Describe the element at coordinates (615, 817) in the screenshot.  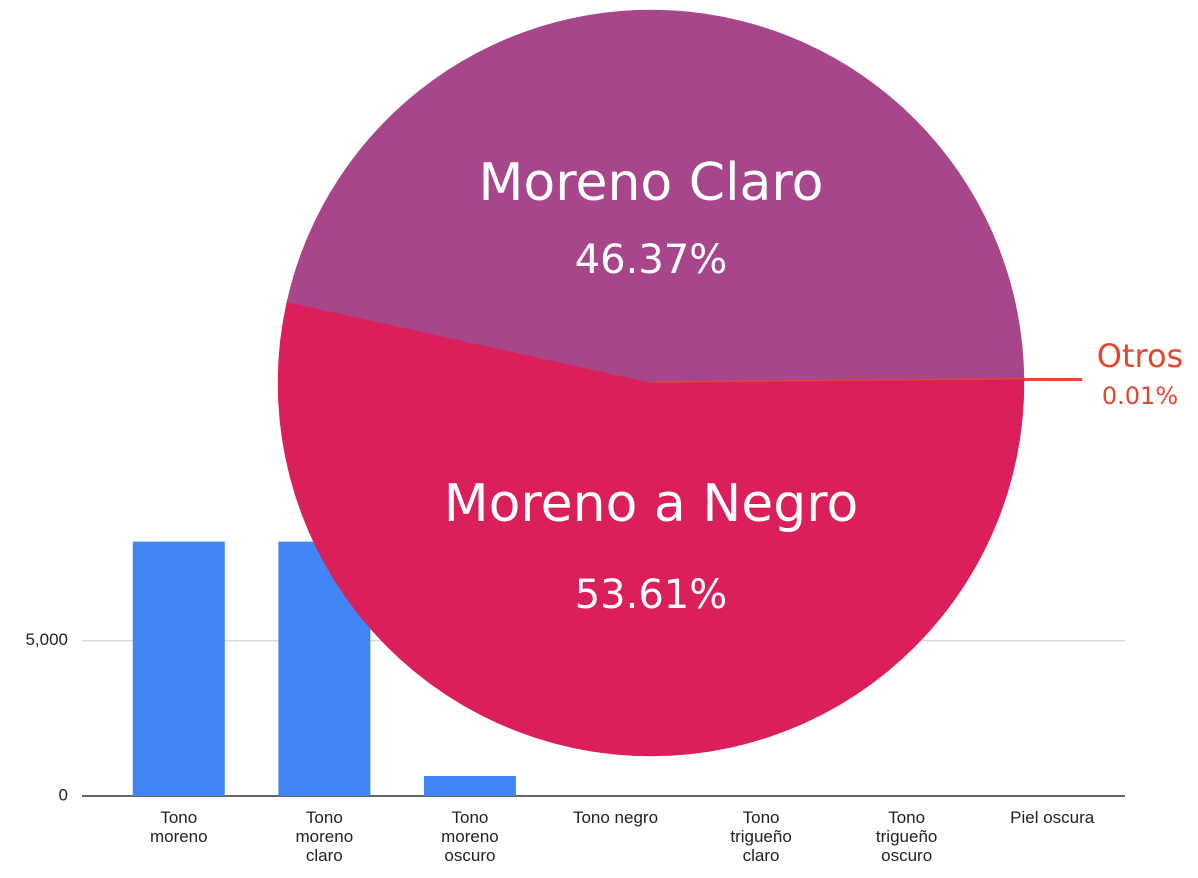
I see `x-tick-label: Tono negro` at that location.